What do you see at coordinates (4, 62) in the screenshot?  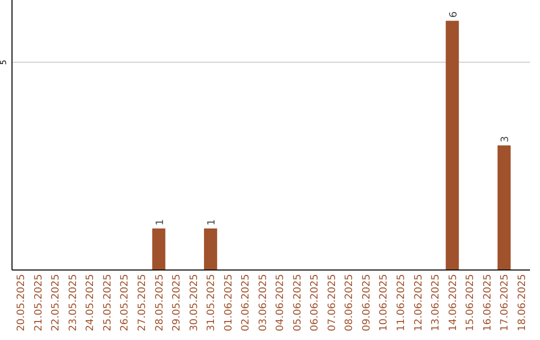 I see `y-tick-label: 5` at bounding box center [4, 62].